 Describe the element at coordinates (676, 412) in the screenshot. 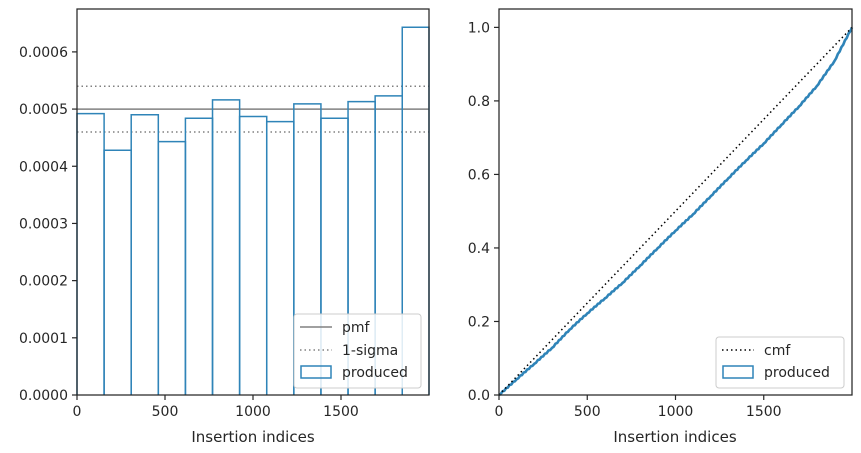

I see `cmf-x-tick-label: 1000` at that location.